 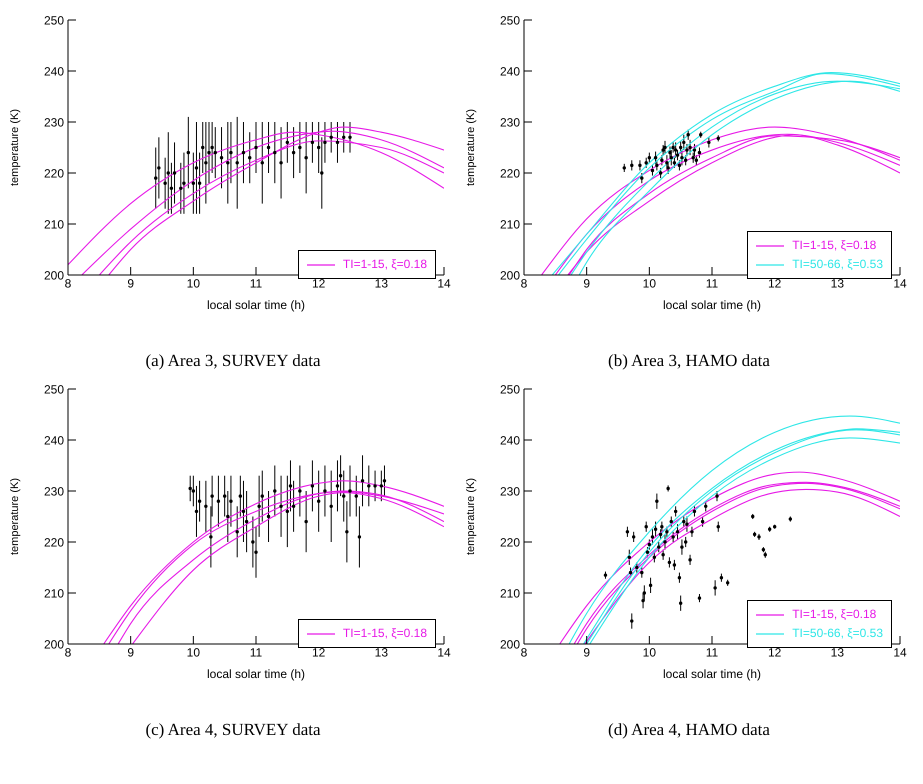 I want to click on text: (a) Area 3, SURVEY data, so click(x=233, y=361).